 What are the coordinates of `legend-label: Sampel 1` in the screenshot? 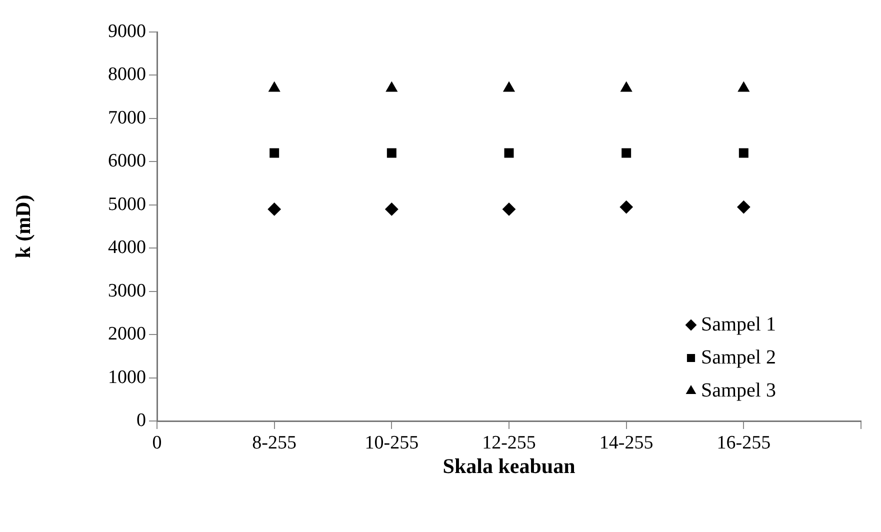 It's located at (738, 324).